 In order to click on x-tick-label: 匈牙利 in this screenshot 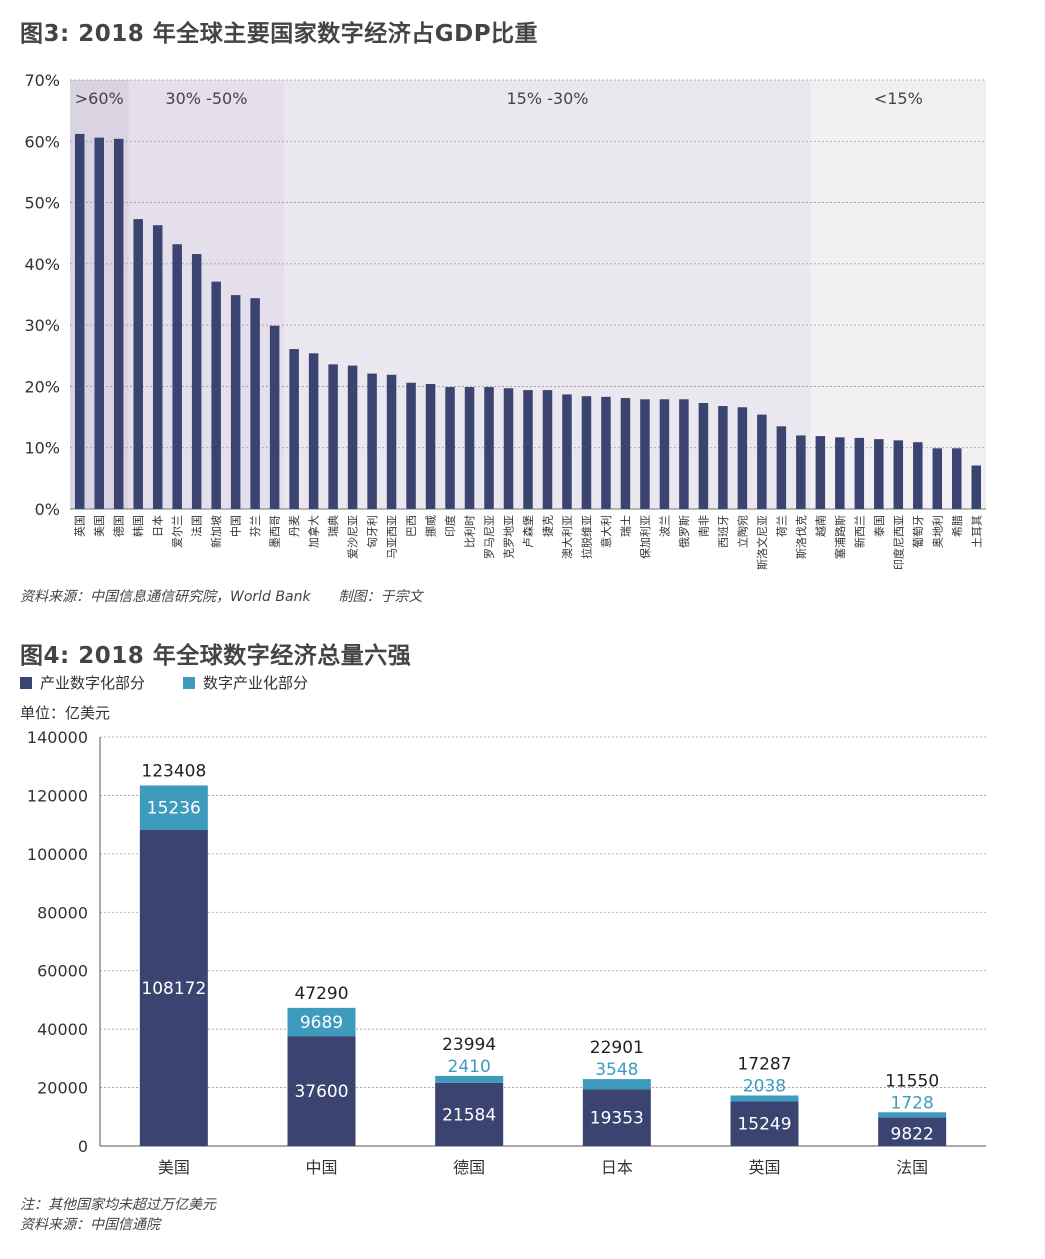, I will do `click(372, 531)`.